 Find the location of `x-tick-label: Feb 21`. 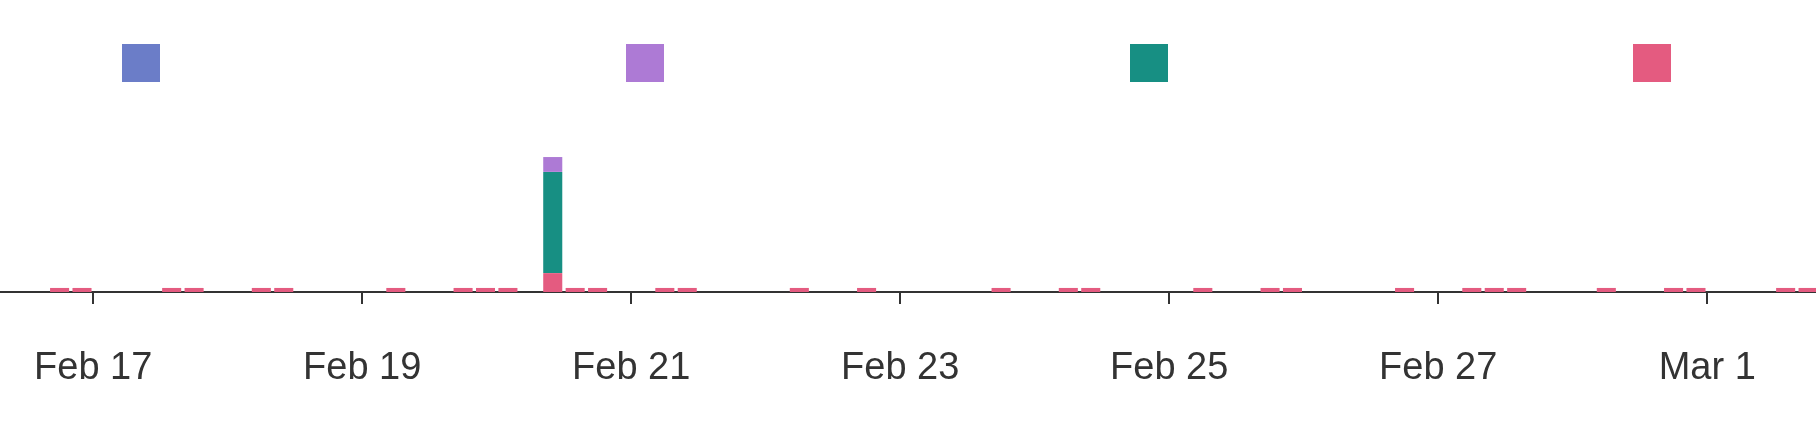

x-tick-label: Feb 21 is located at coordinates (631, 366).